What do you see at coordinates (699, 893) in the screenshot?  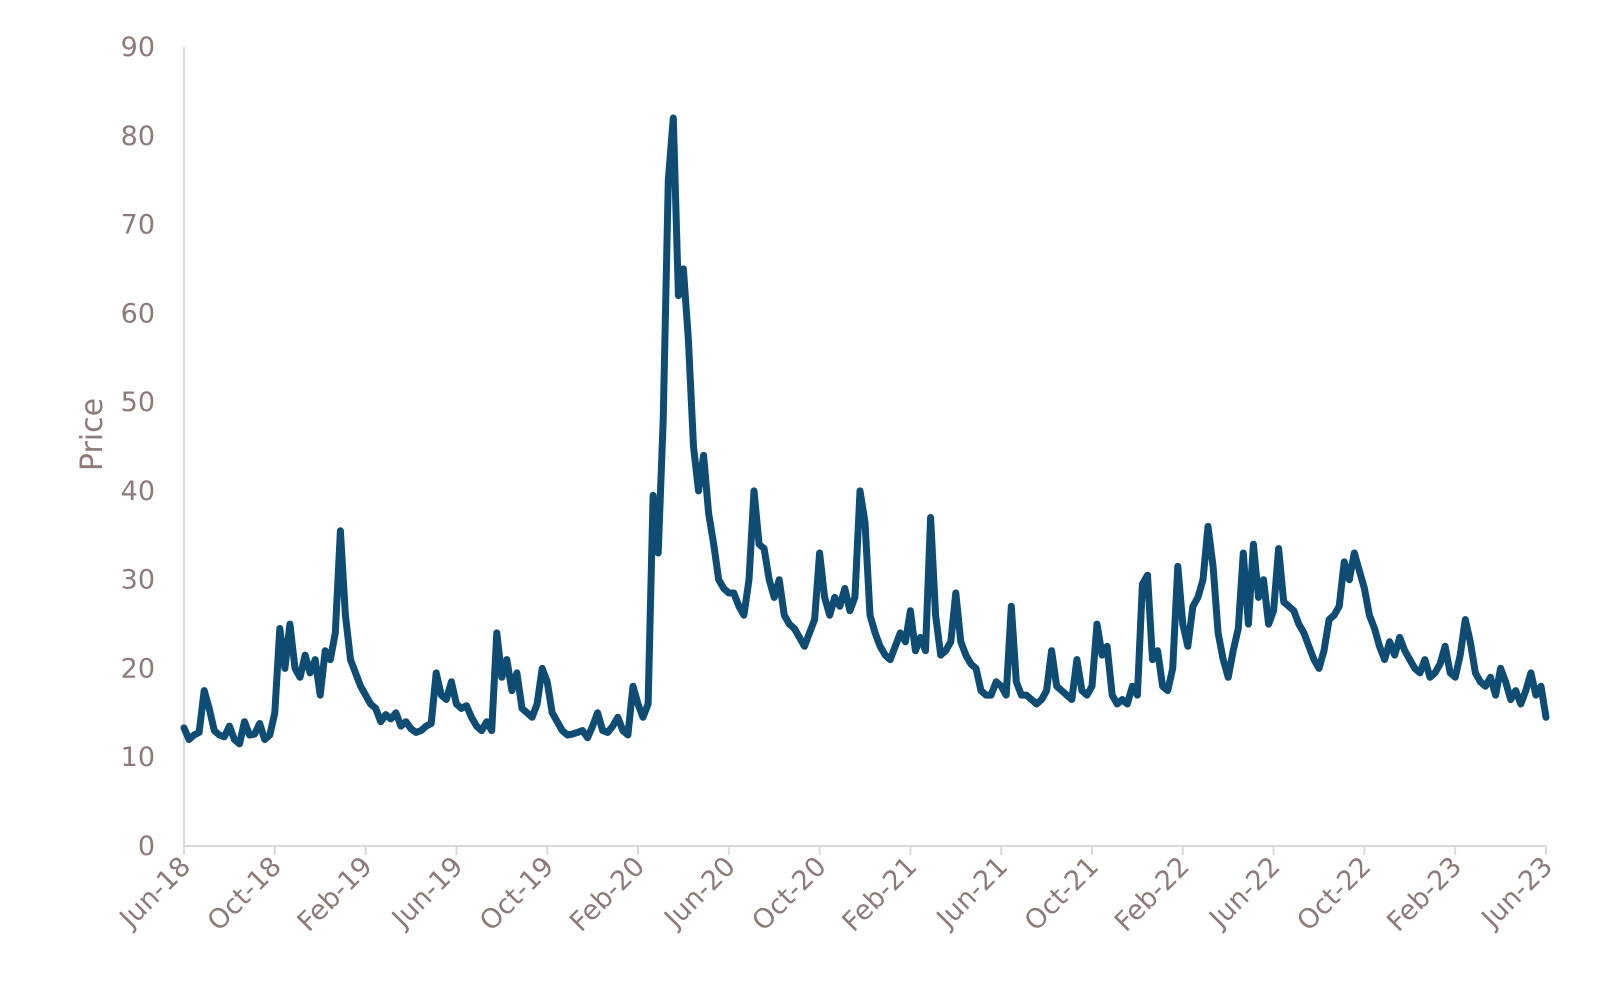 I see `x-tick-label: Jun-20` at bounding box center [699, 893].